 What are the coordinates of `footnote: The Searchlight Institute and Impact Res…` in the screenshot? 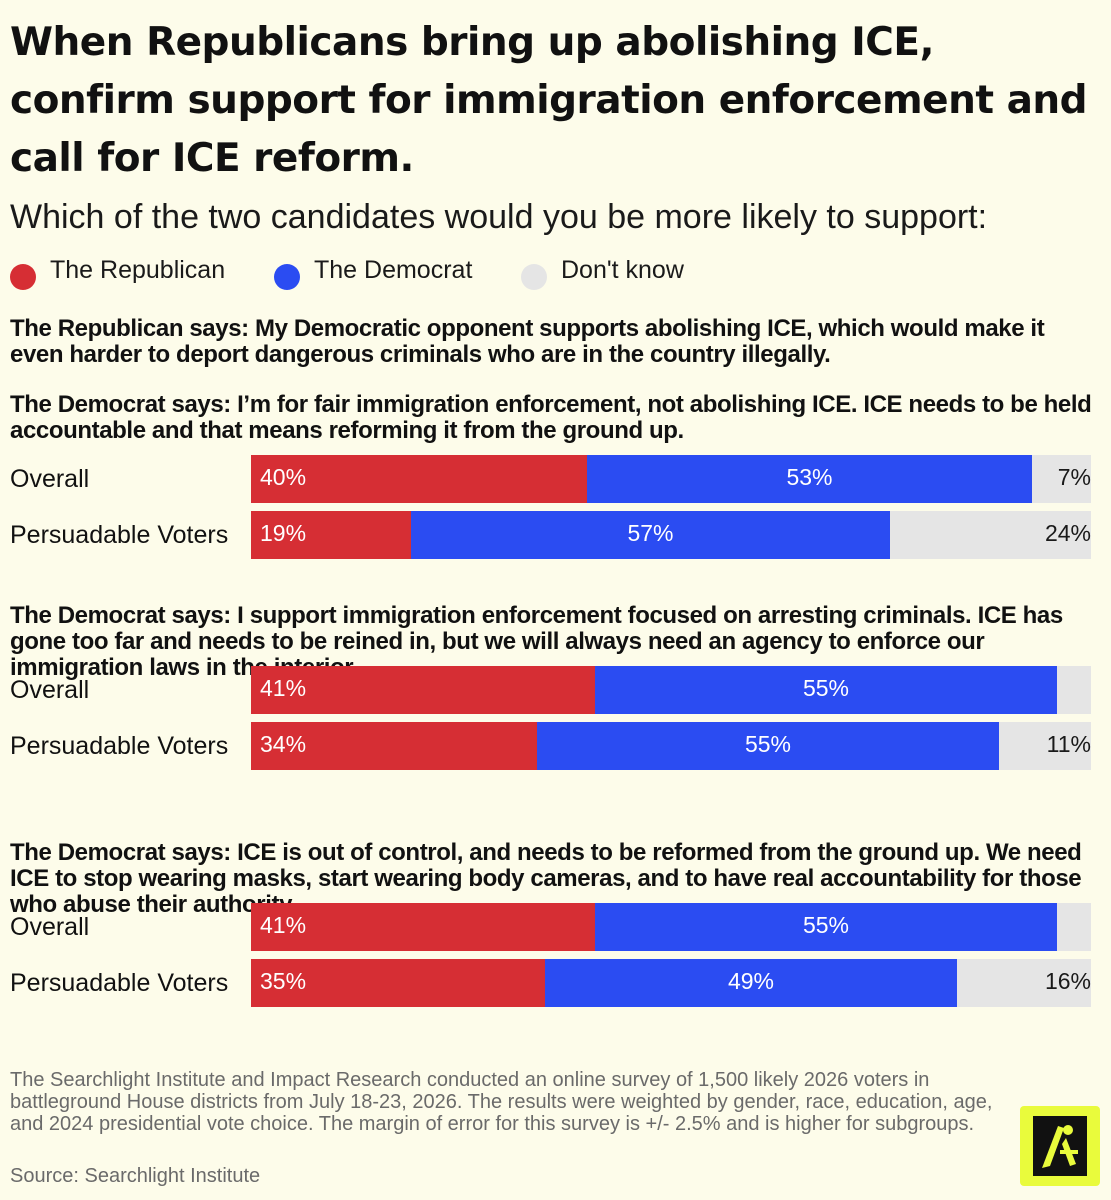 It's located at (501, 1102).